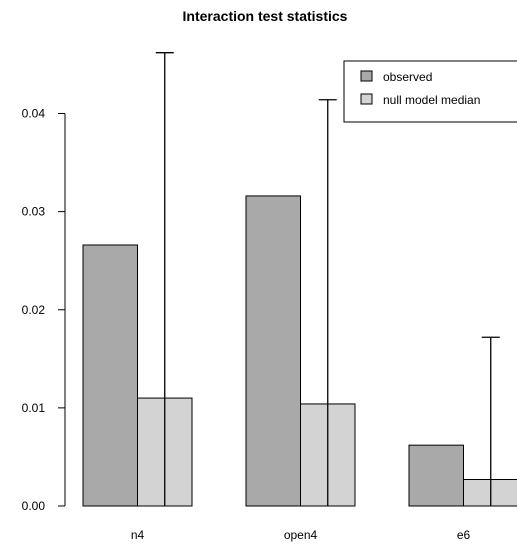 The height and width of the screenshot is (546, 517). What do you see at coordinates (431, 100) in the screenshot?
I see `legend-label-1: null model median` at bounding box center [431, 100].